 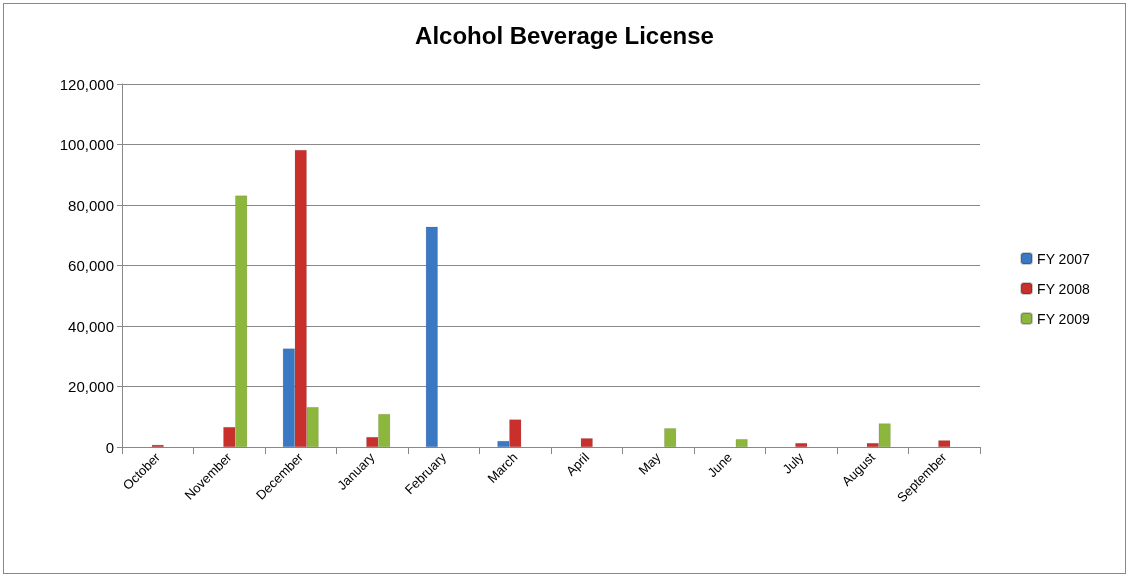 What do you see at coordinates (793, 463) in the screenshot?
I see `x-tick-label: July` at bounding box center [793, 463].